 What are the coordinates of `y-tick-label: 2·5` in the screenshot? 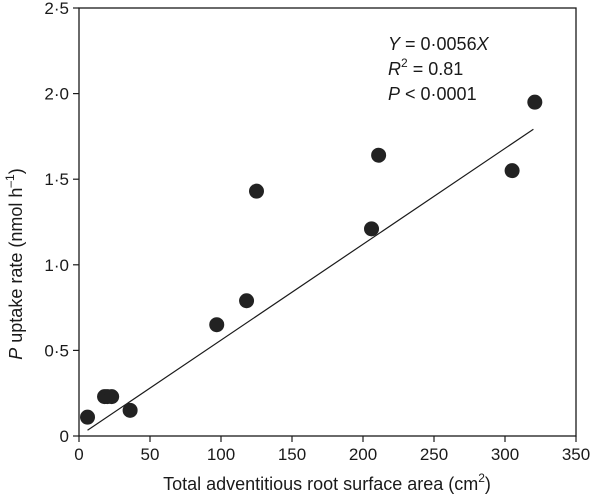 It's located at (56, 9).